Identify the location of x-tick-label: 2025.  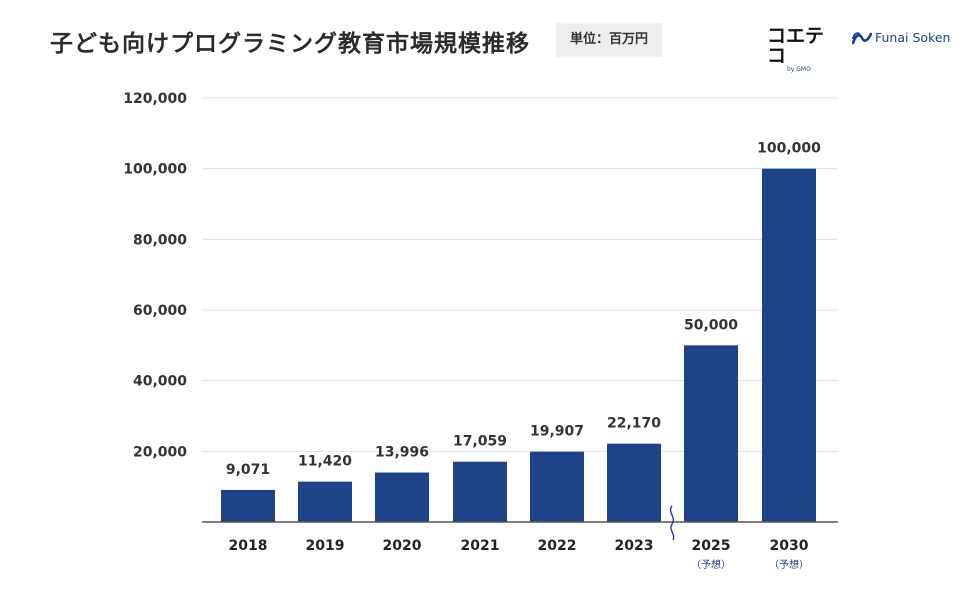
(711, 546).